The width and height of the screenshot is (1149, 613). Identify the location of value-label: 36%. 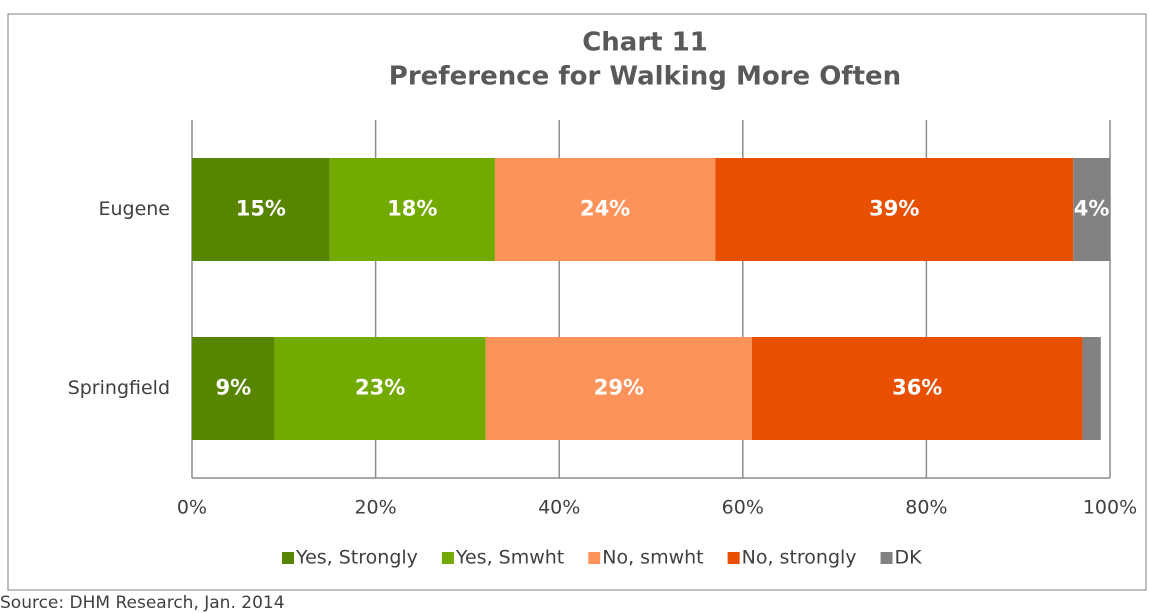
(917, 388).